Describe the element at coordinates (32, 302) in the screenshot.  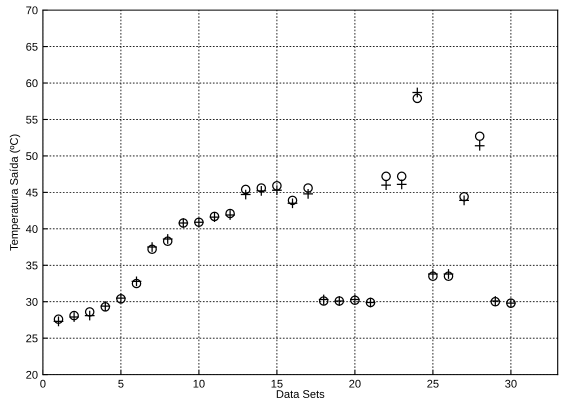
I see `y-tick-label: 30` at that location.